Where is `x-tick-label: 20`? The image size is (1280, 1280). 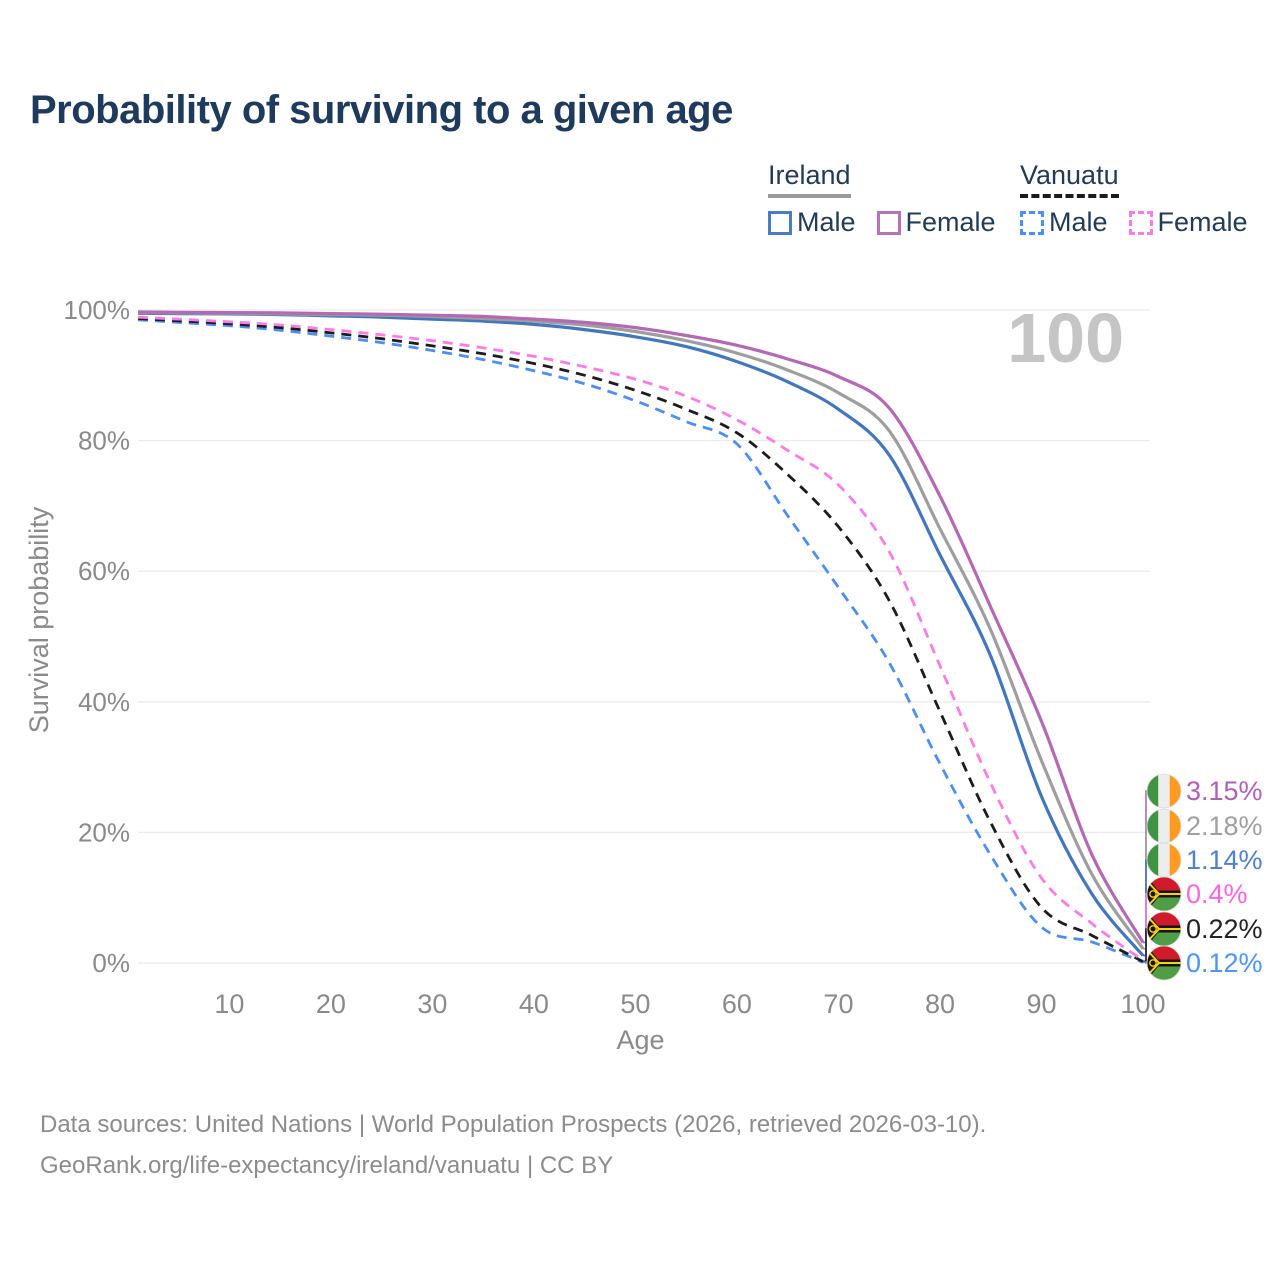
x-tick-label: 20 is located at coordinates (331, 1004).